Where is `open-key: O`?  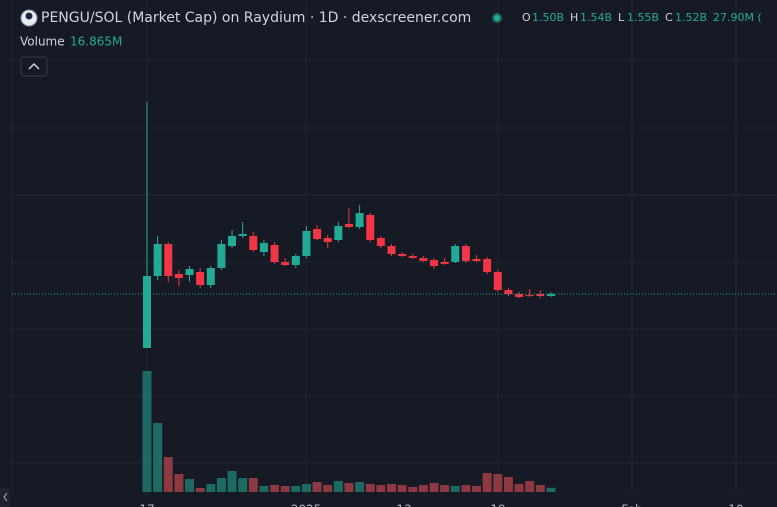 open-key: O is located at coordinates (526, 17).